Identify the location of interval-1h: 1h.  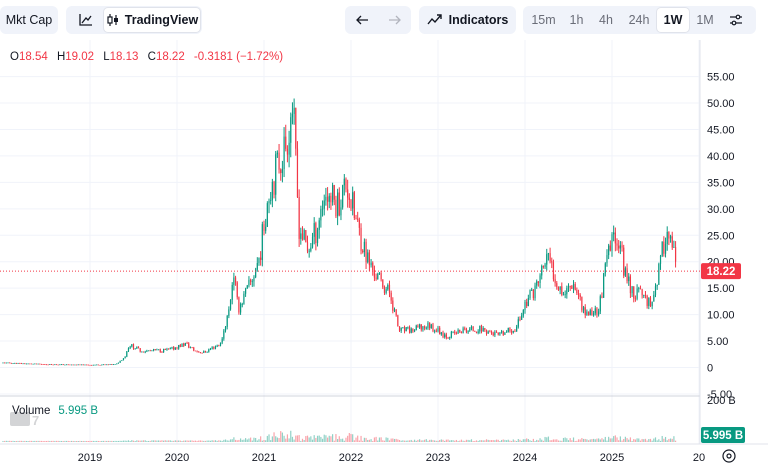
(576, 20).